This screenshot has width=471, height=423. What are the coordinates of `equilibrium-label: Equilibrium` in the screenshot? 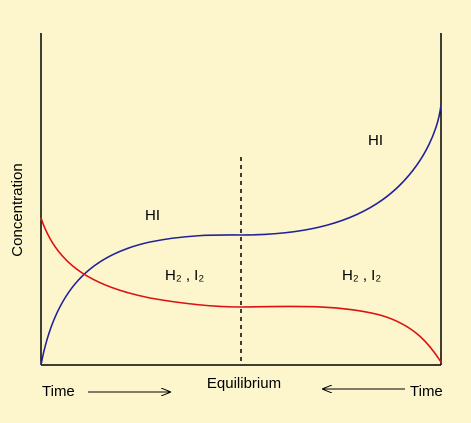 It's located at (244, 383).